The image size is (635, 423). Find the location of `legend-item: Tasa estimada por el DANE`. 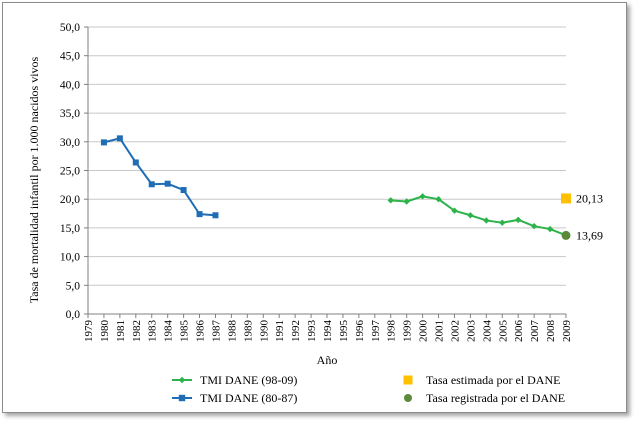

legend-item: Tasa estimada por el DANE is located at coordinates (481, 380).